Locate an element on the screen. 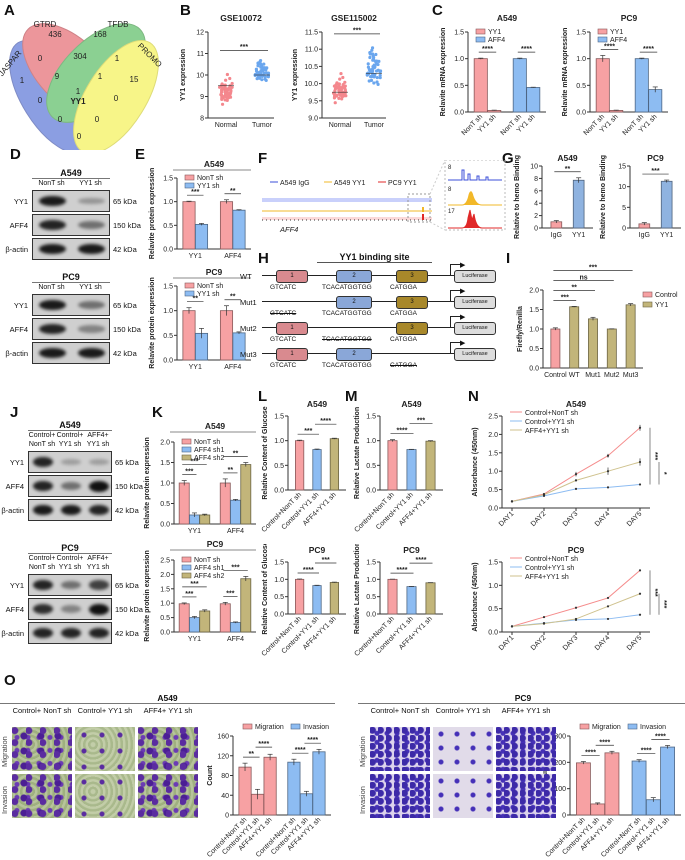 The image size is (685, 860). x-tick-label: Normal is located at coordinates (226, 125).